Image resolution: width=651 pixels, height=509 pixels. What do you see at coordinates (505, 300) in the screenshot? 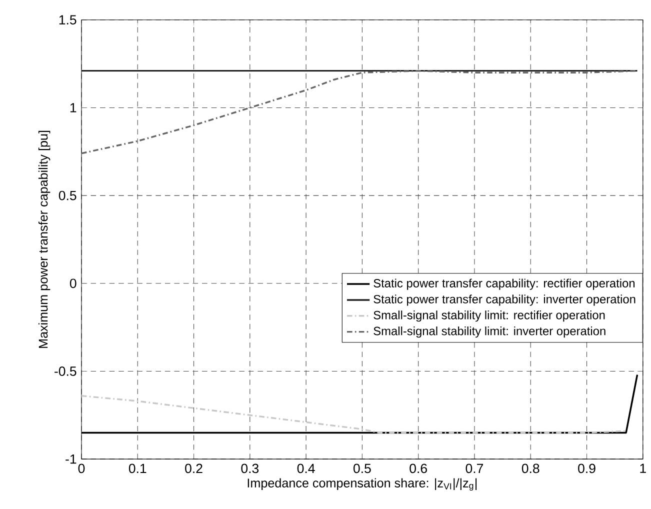
I see `legend-label: Static power transfer capability: inverter operation` at bounding box center [505, 300].